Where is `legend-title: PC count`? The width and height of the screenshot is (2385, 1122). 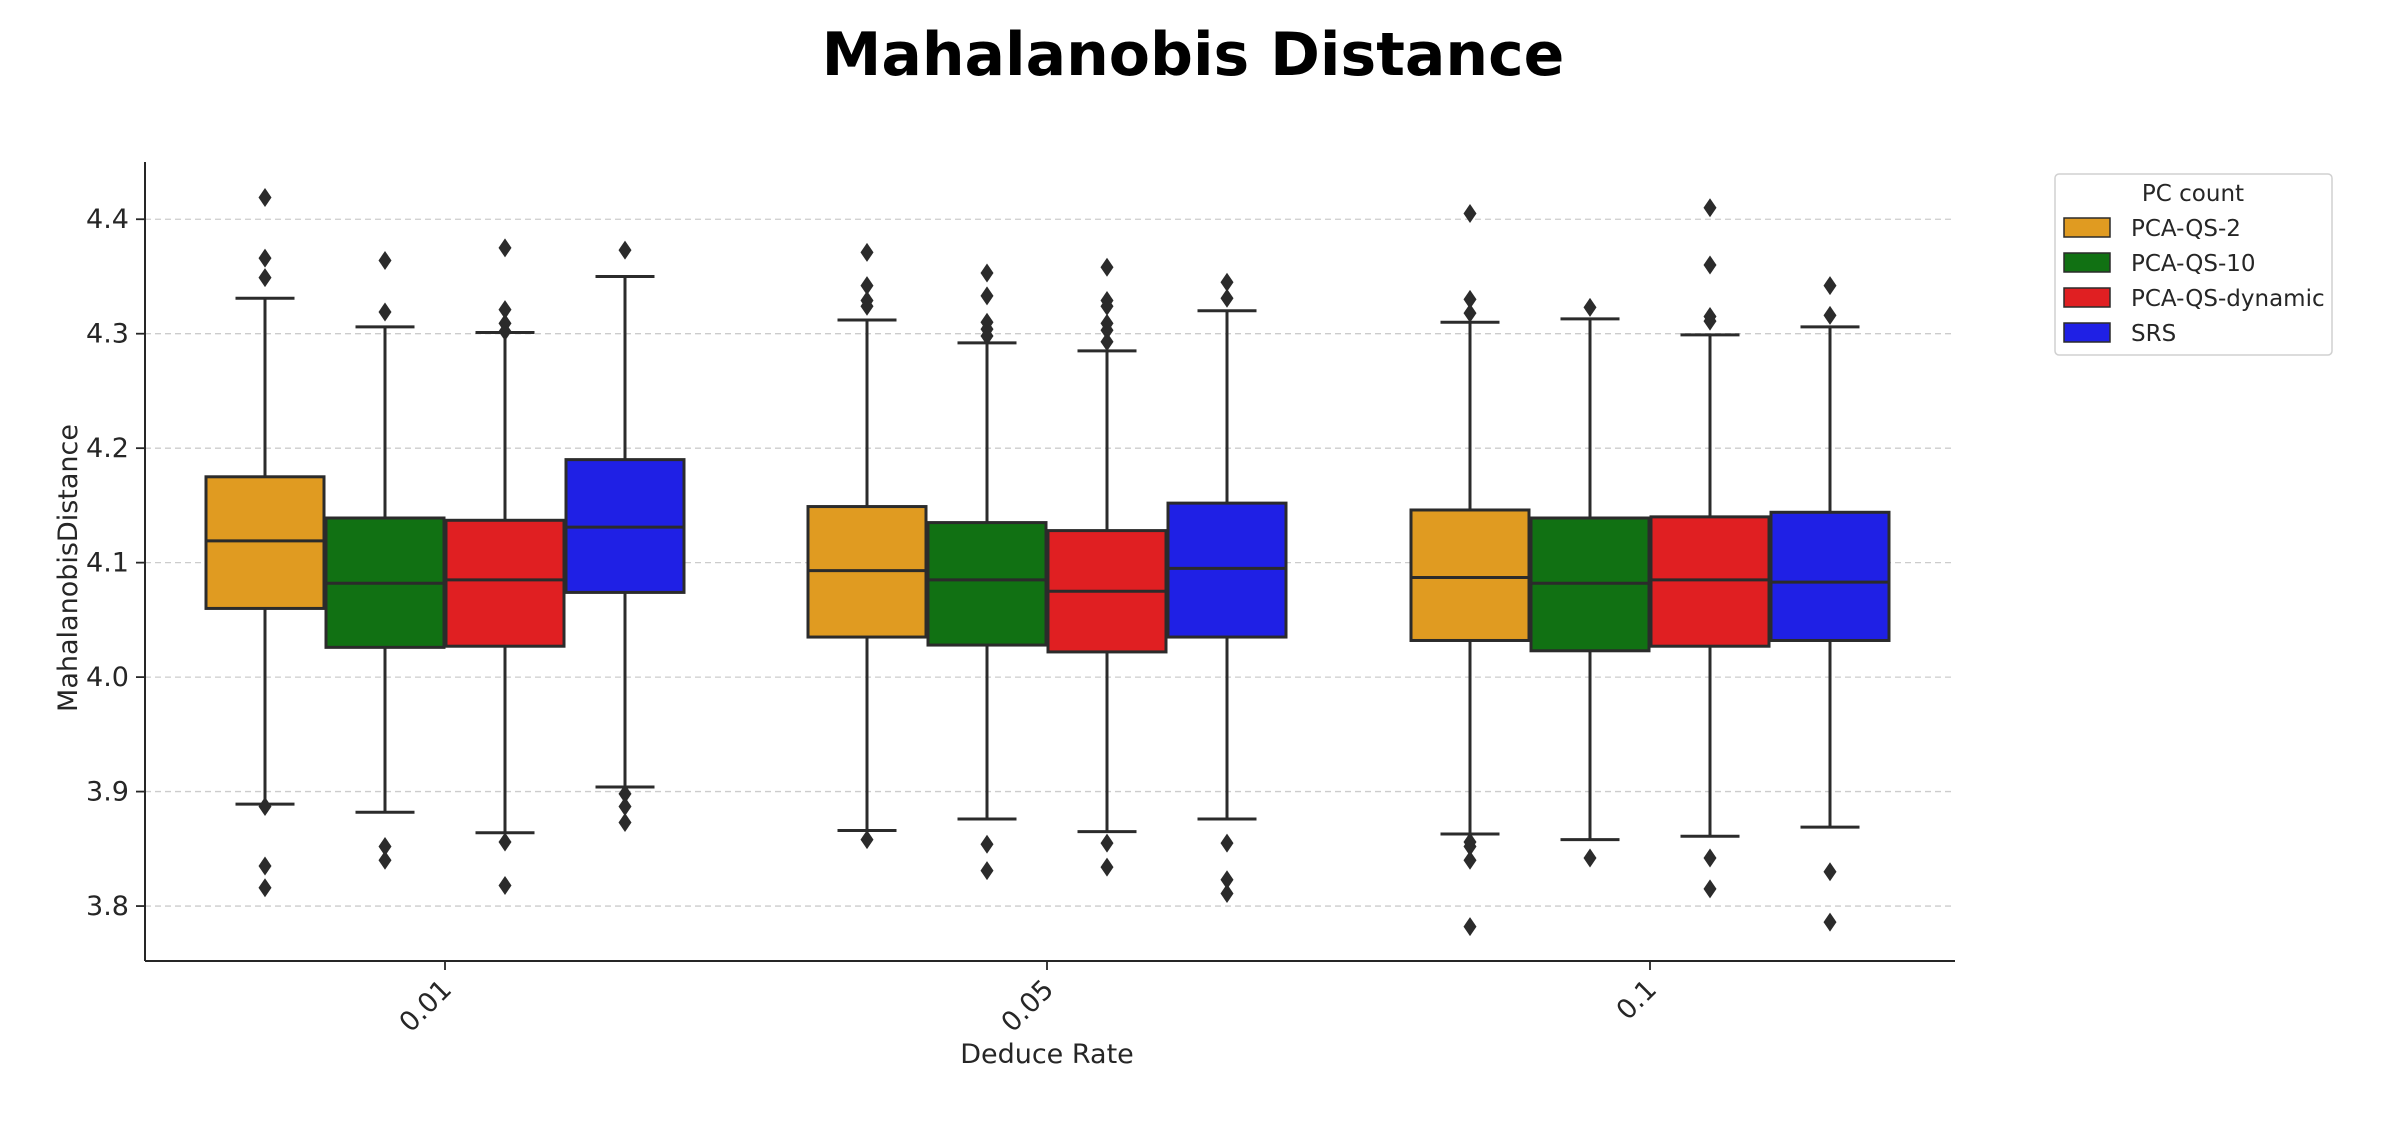 legend-title: PC count is located at coordinates (2193, 194).